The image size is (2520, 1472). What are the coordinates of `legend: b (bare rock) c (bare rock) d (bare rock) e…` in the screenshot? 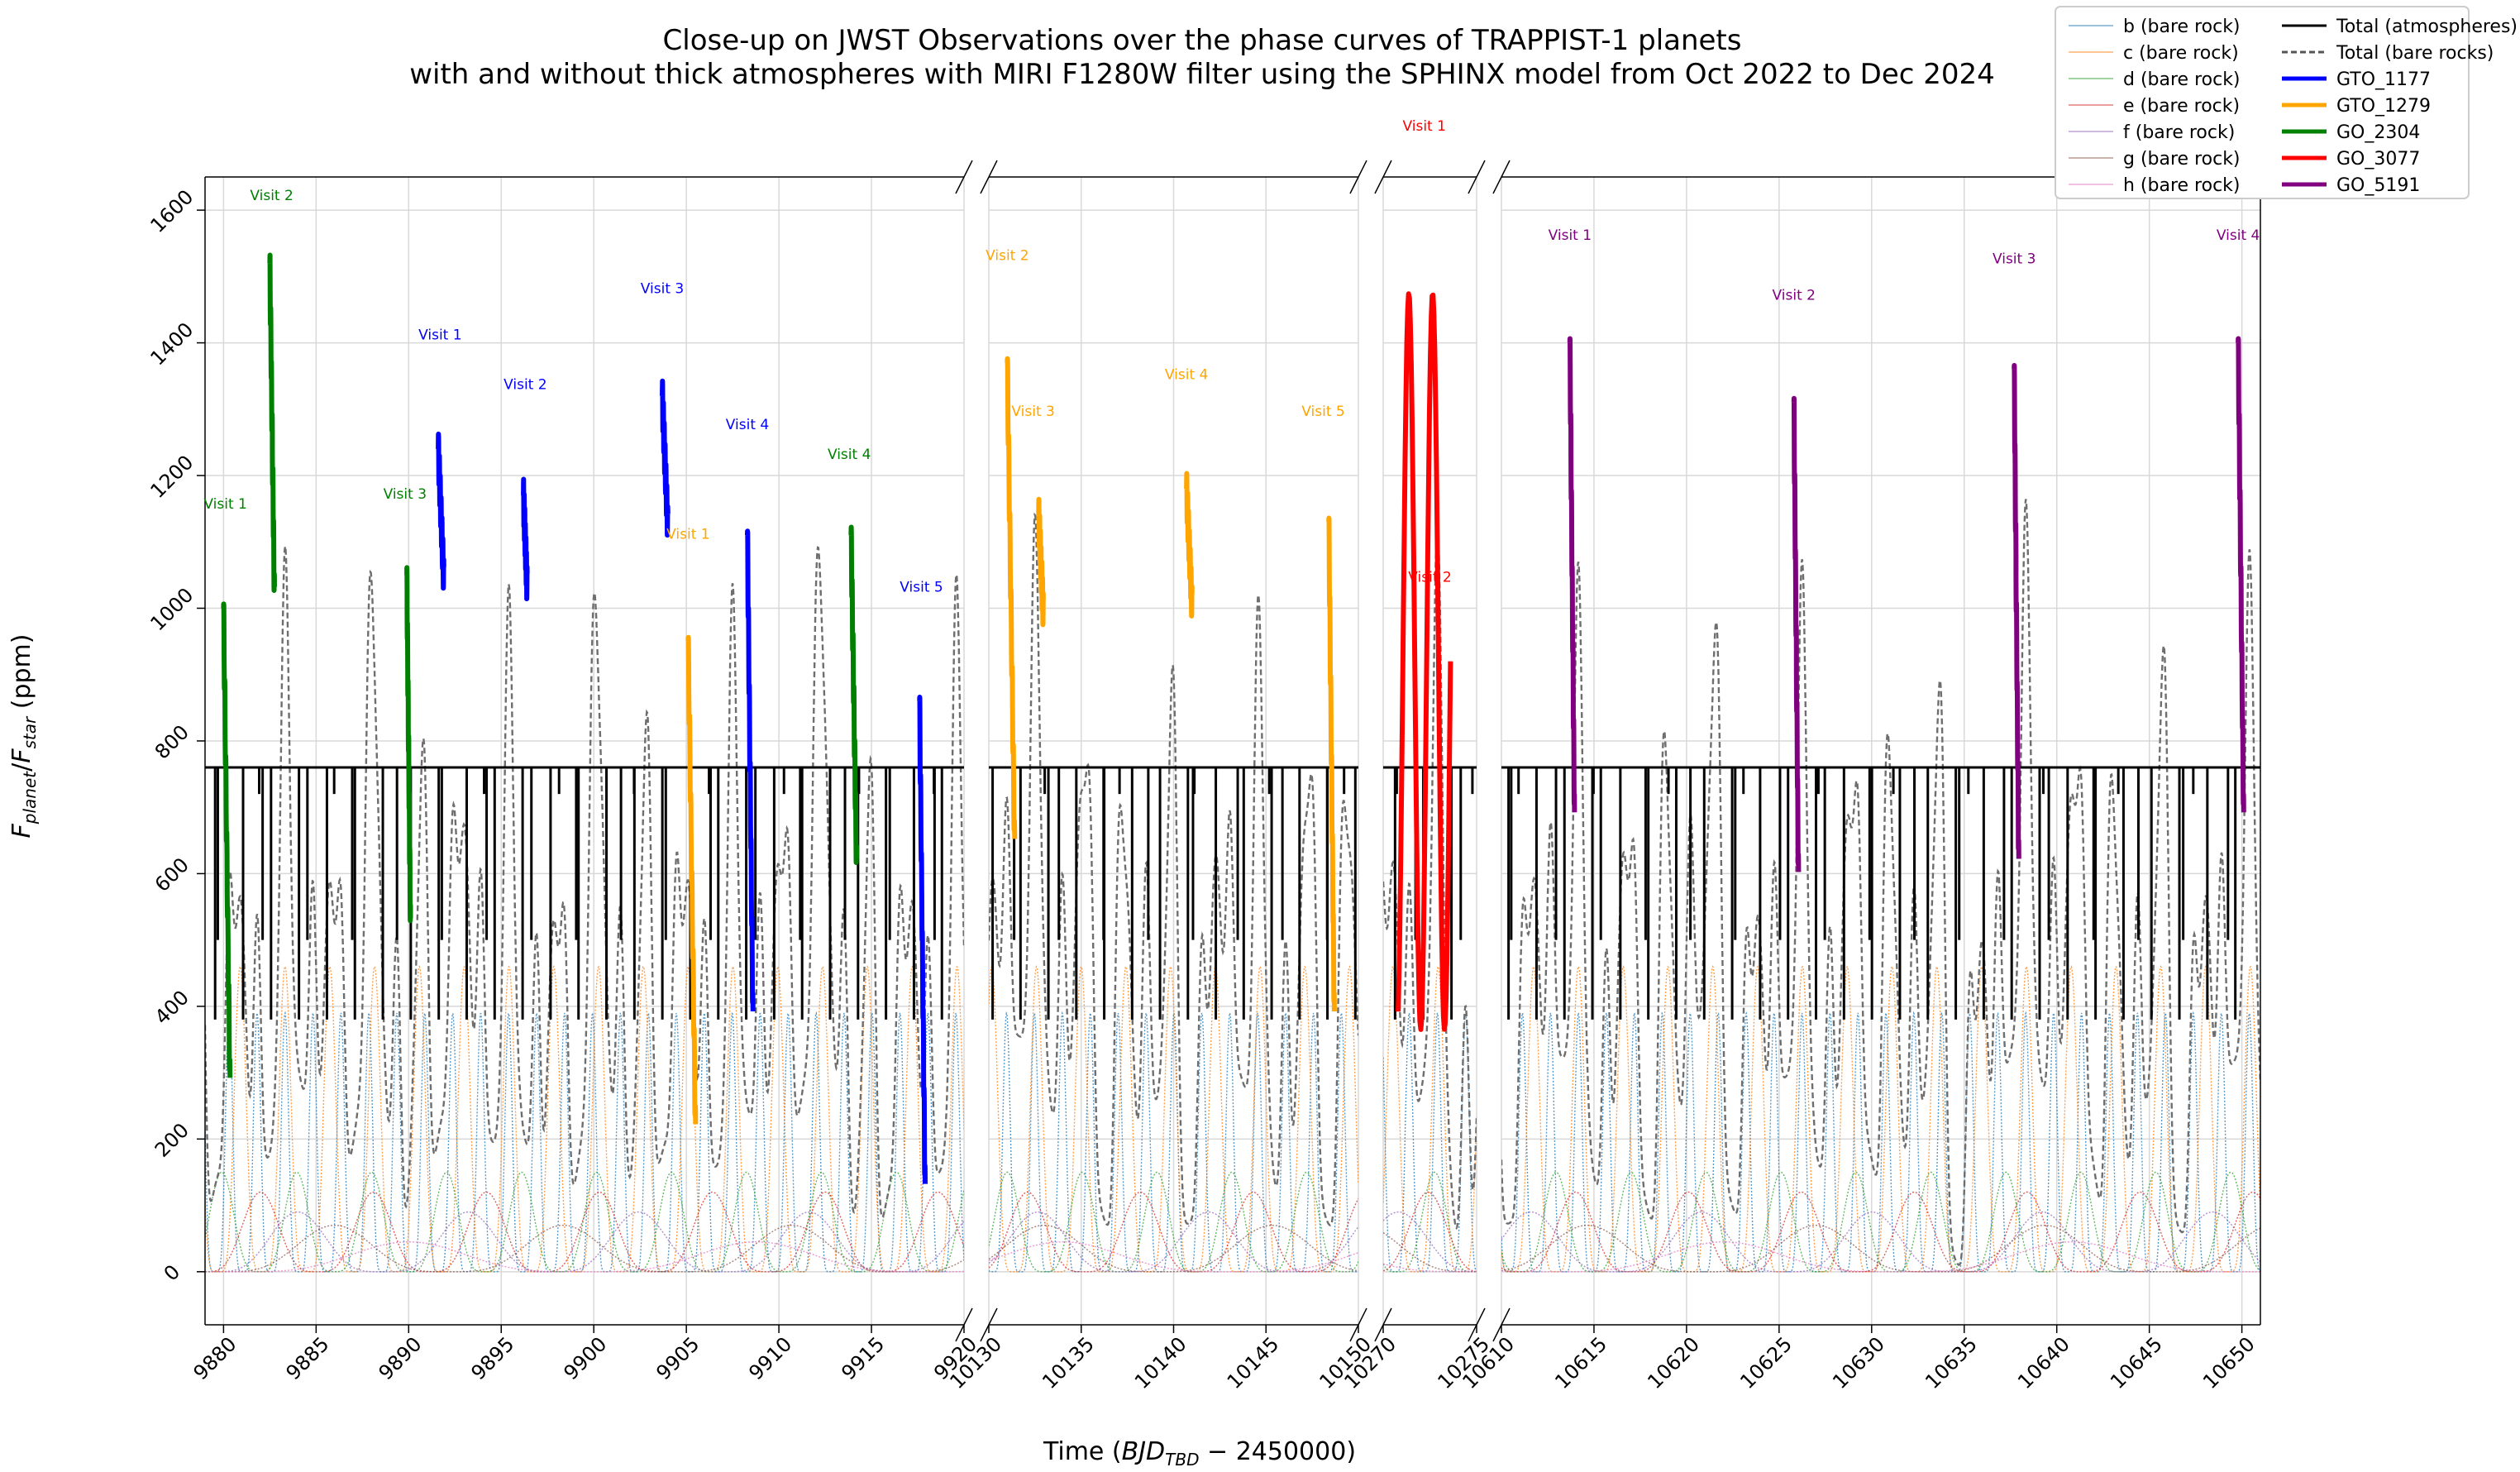 It's located at (2286, 103).